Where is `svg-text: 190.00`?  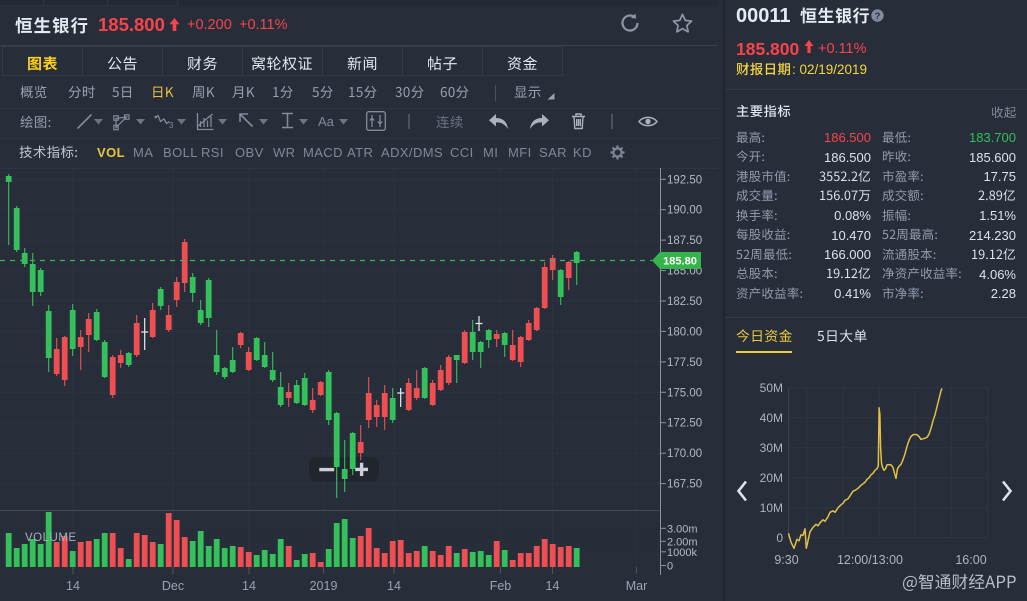
svg-text: 190.00 is located at coordinates (684, 211).